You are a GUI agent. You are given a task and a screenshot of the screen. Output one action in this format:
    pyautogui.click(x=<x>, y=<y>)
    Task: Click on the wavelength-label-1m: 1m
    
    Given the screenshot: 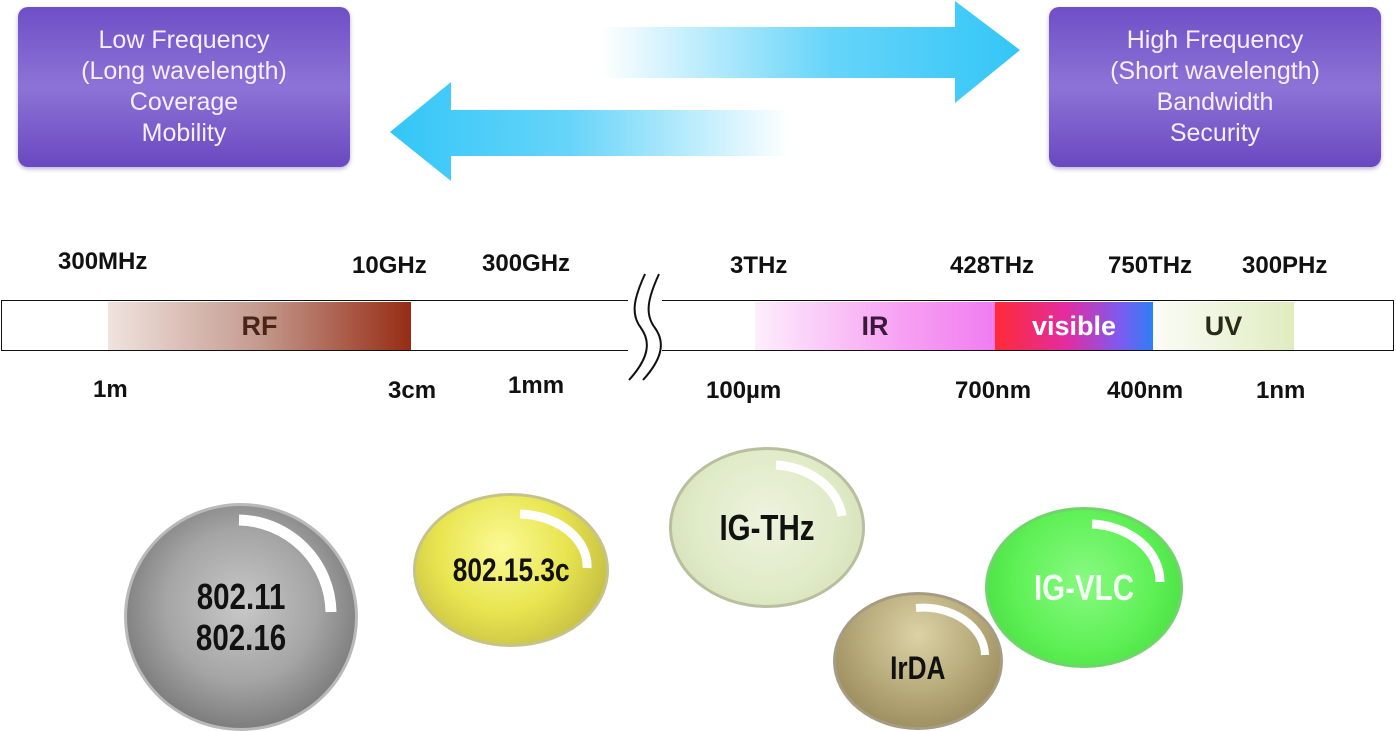 What is the action you would take?
    pyautogui.click(x=110, y=389)
    